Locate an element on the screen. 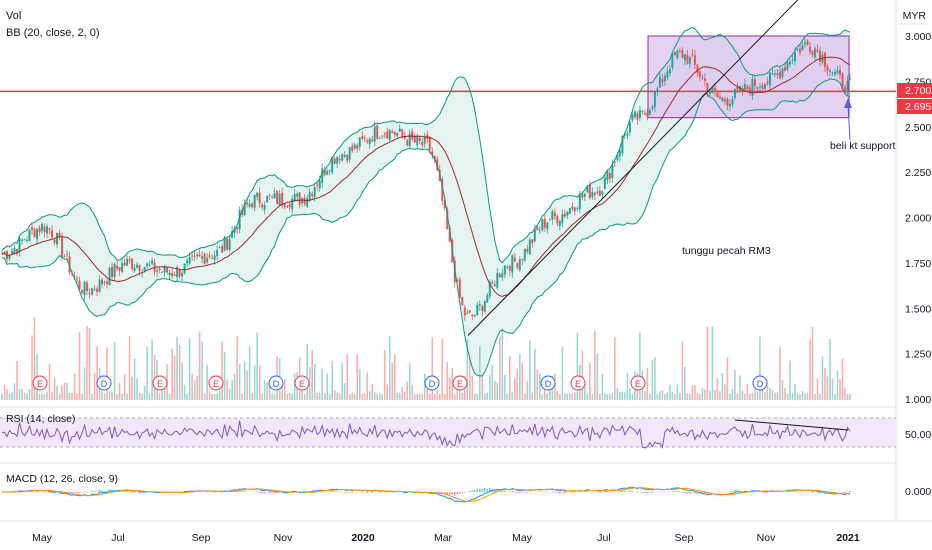 This screenshot has width=932, height=550. dividend-marker is located at coordinates (760, 383).